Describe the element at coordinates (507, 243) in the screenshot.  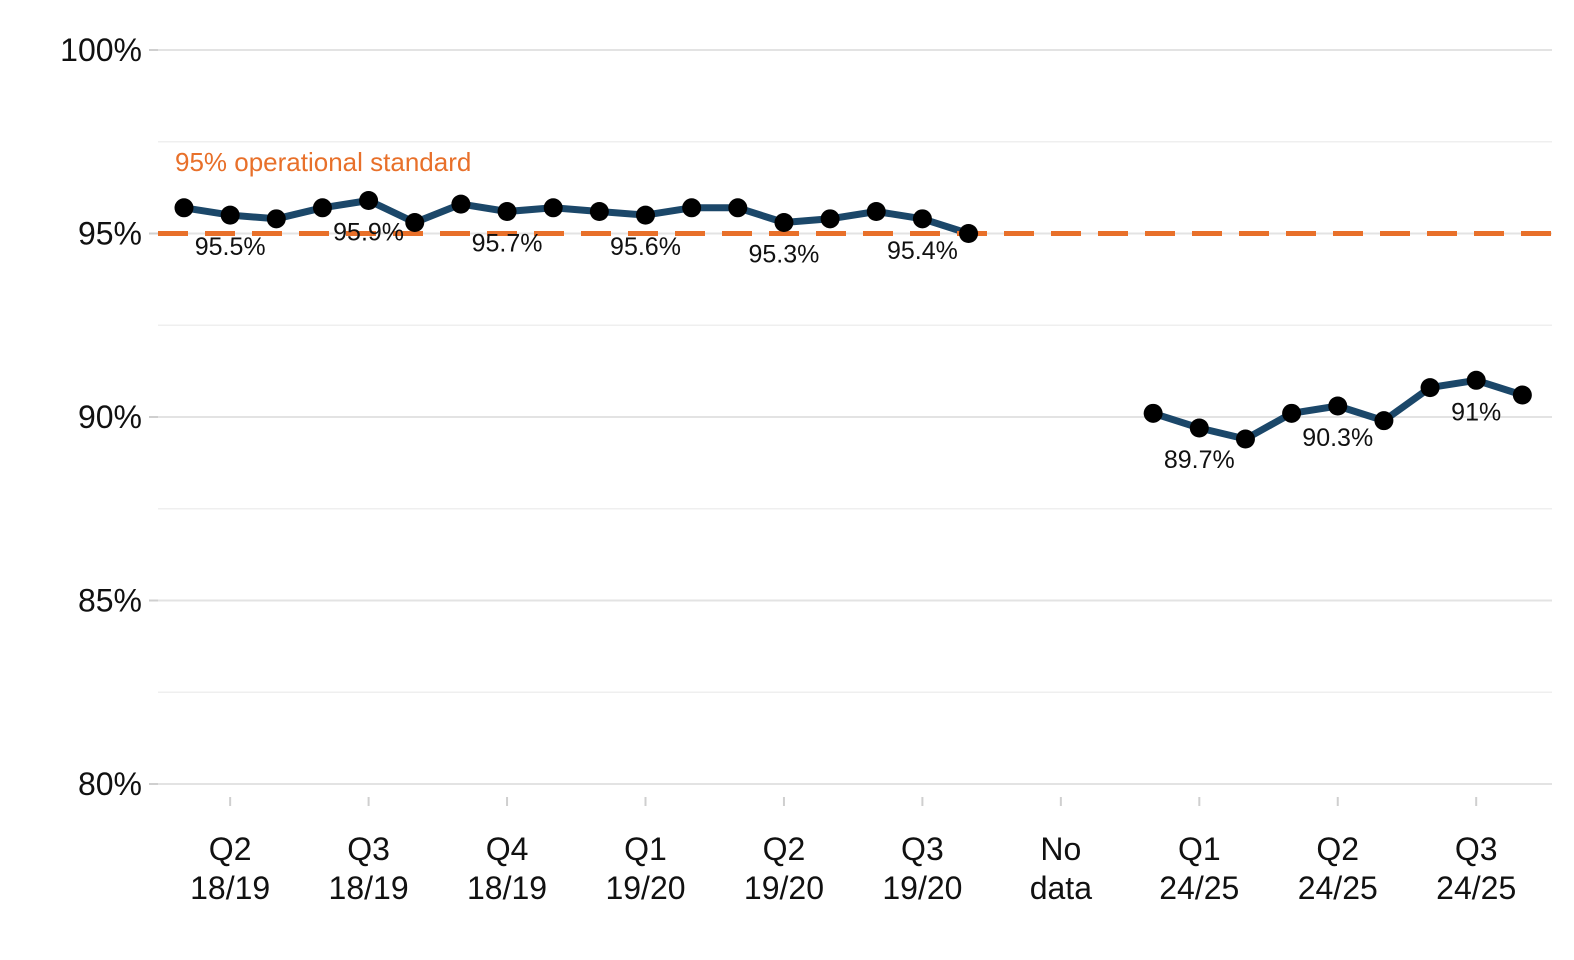
I see `data-label: 95.7%` at that location.